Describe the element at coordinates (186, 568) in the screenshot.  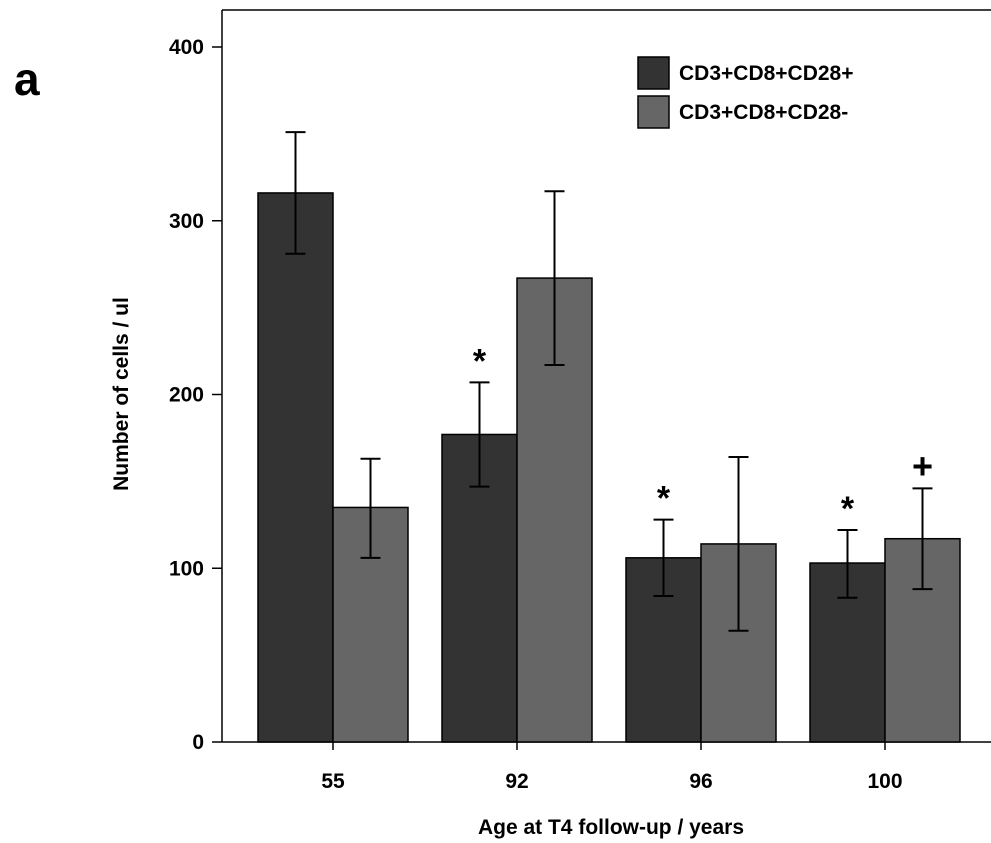
I see `y-tick-label: 100` at that location.